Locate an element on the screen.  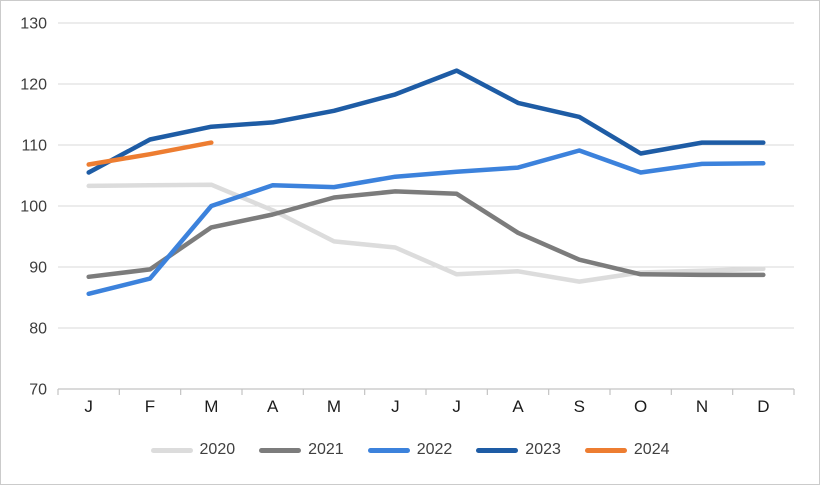
legend-swatch-2021 is located at coordinates (280, 450).